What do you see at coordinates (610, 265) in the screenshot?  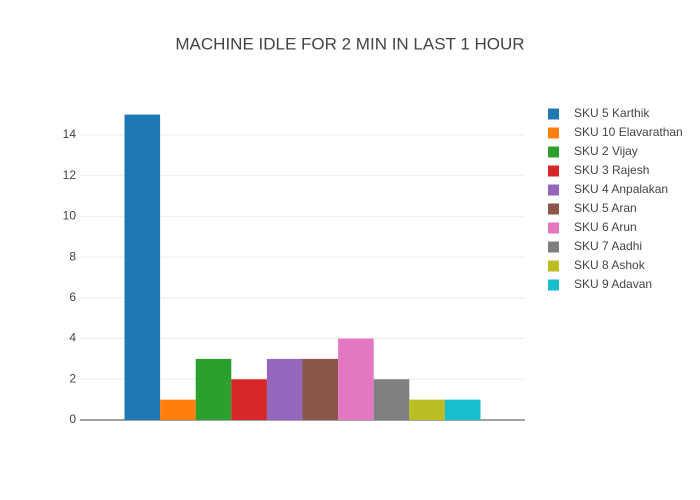 I see `legend-label: SKU 8 Ashok` at bounding box center [610, 265].